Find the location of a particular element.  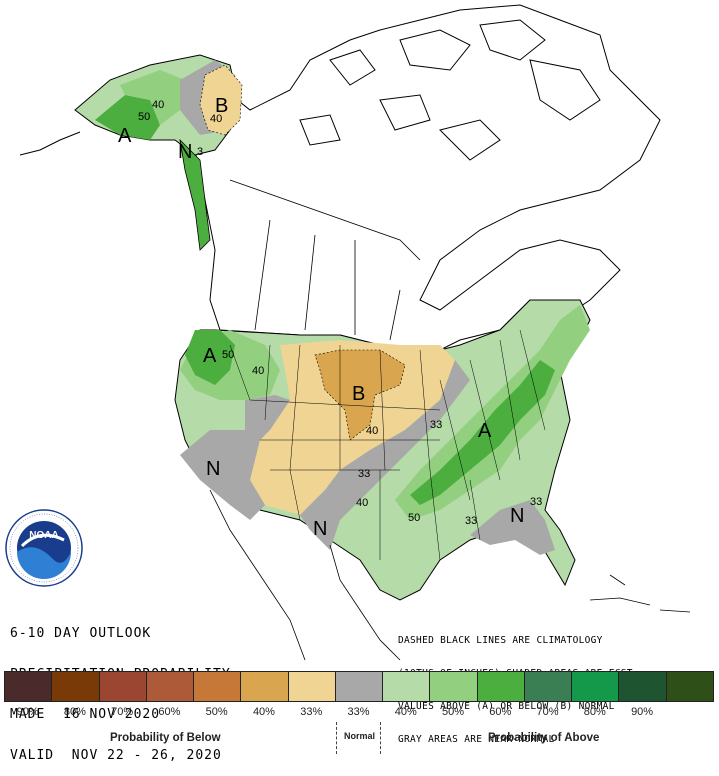

alaska-below-letter: B is located at coordinates (221, 106).